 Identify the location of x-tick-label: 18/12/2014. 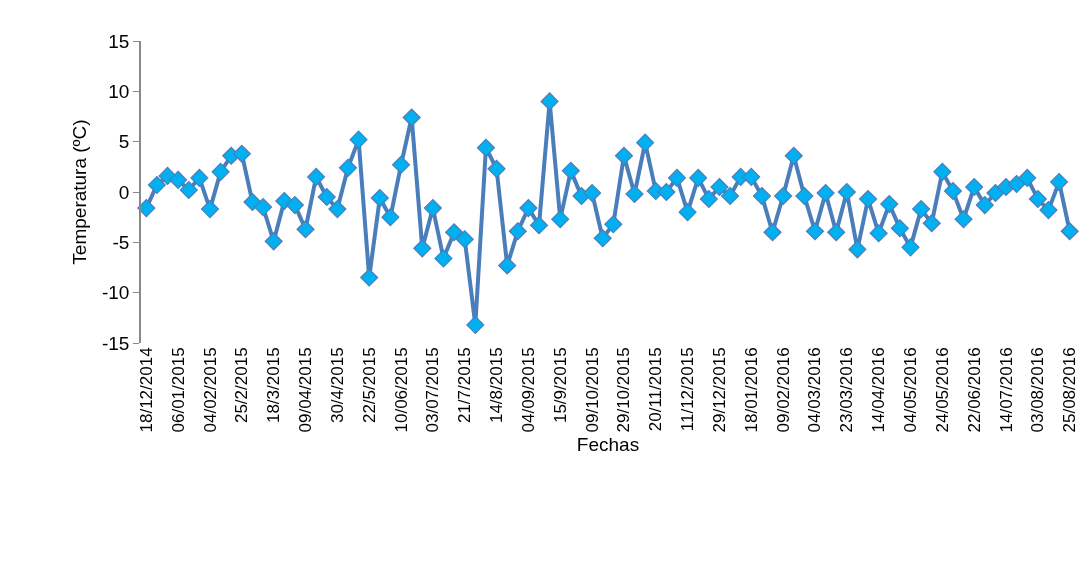
(146, 390).